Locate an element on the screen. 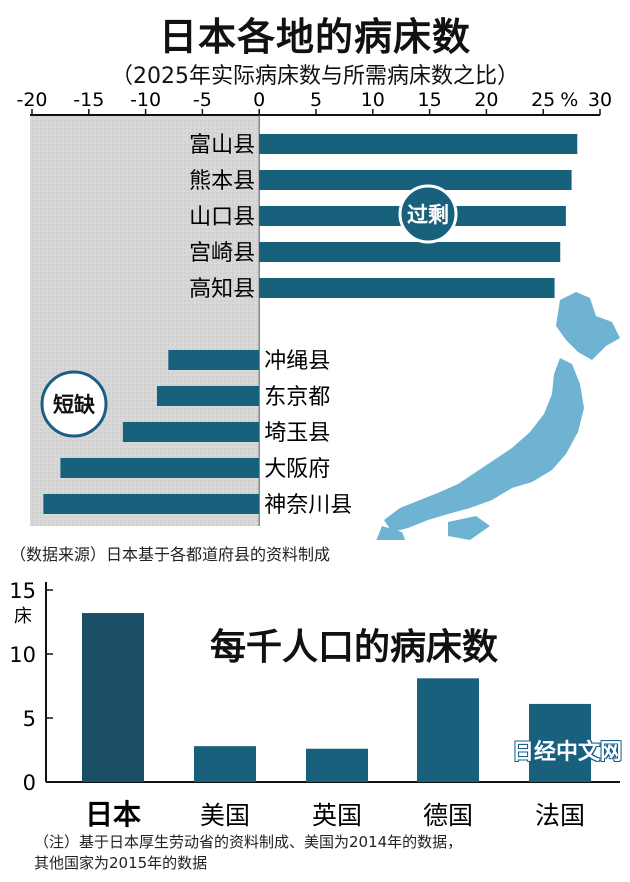  hokkaido-shape is located at coordinates (588, 326).